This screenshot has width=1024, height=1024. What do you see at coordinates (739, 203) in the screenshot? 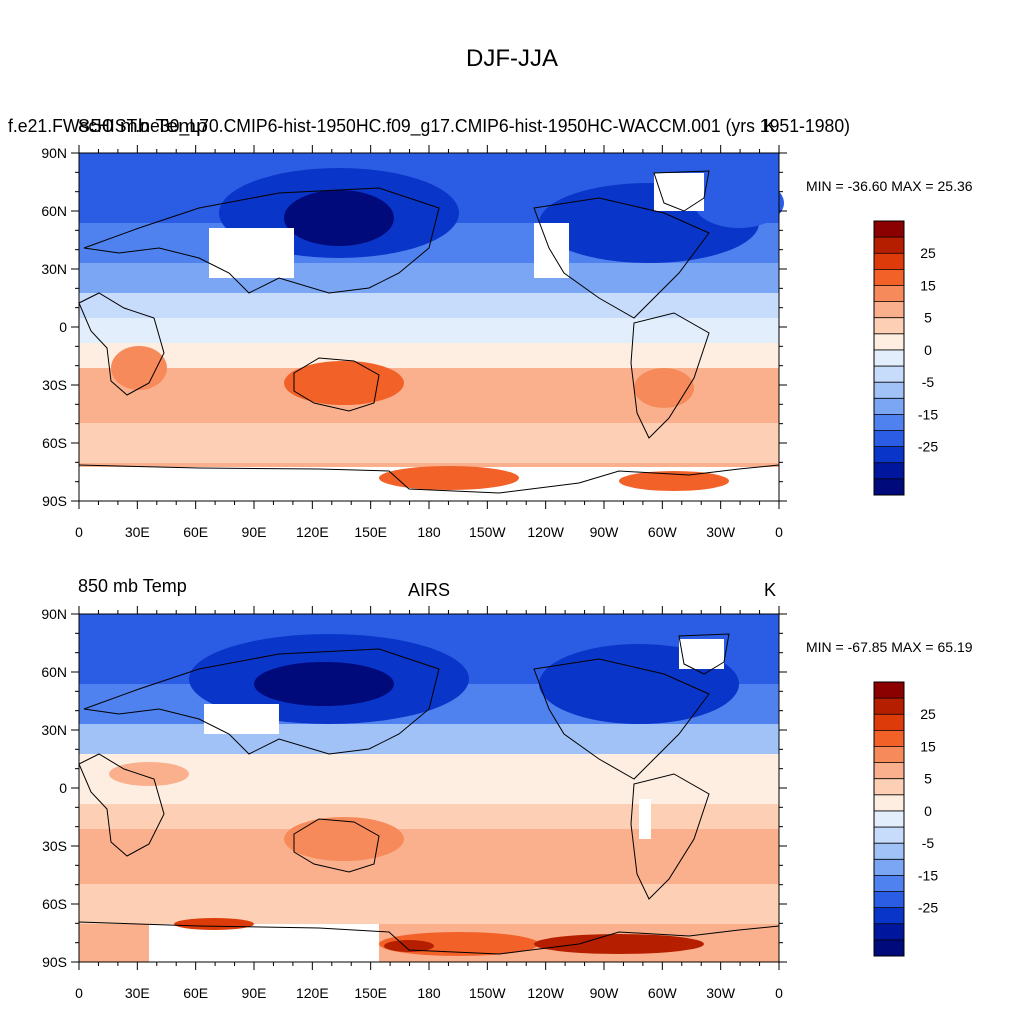
I see `cold-north-atlantic` at bounding box center [739, 203].